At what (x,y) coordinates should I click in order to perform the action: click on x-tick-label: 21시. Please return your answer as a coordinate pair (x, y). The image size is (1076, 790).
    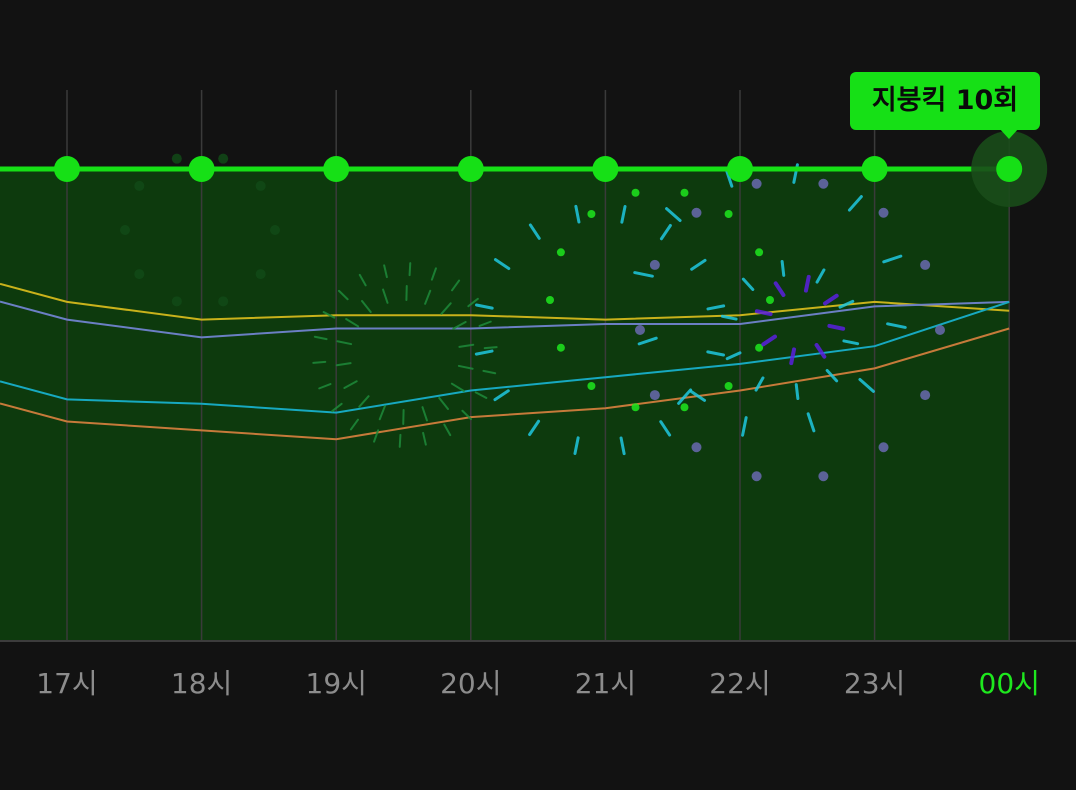
    Looking at the image, I should click on (605, 683).